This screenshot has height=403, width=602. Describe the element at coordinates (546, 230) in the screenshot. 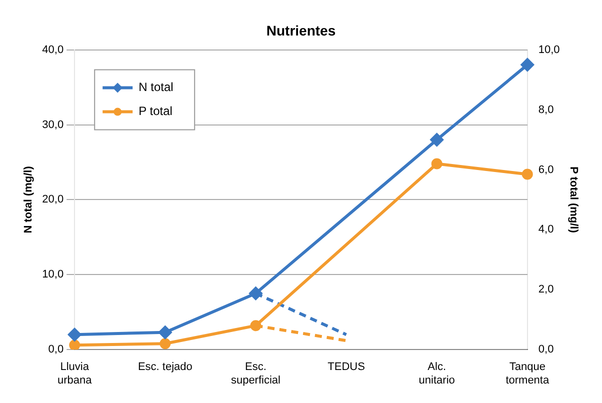

I see `y2-tick-label: 4,0` at that location.